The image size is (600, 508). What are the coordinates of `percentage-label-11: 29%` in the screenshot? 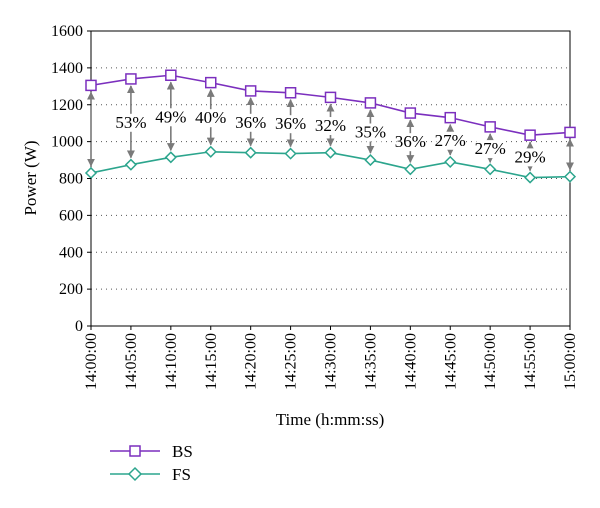 It's located at (529, 156).